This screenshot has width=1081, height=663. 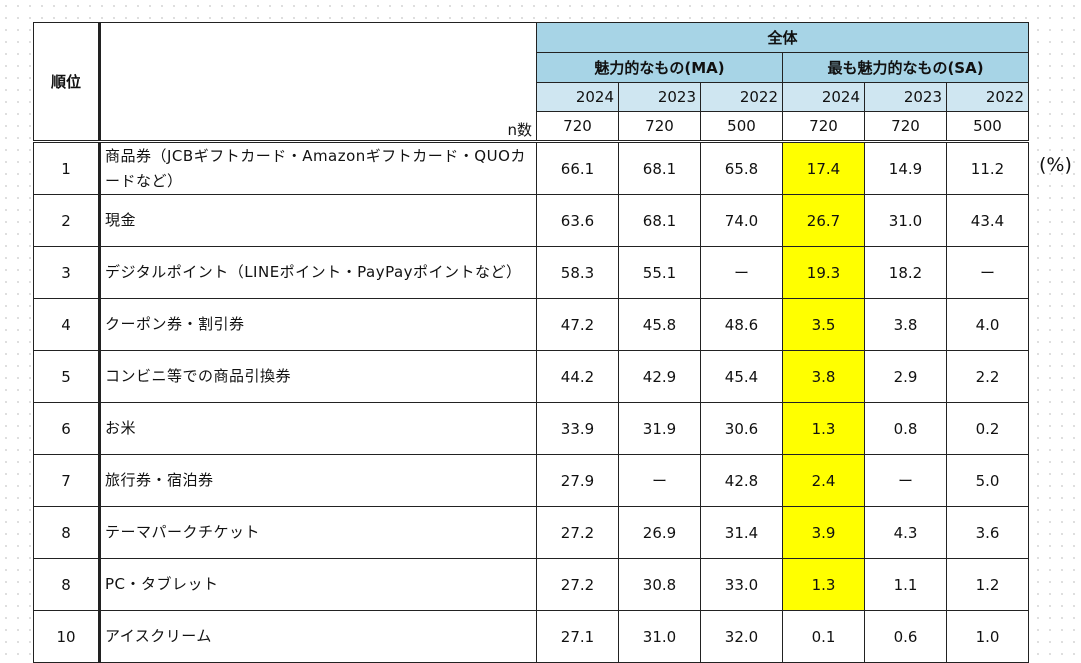 I want to click on sa-value-cell: 0.2, so click(x=987, y=428).